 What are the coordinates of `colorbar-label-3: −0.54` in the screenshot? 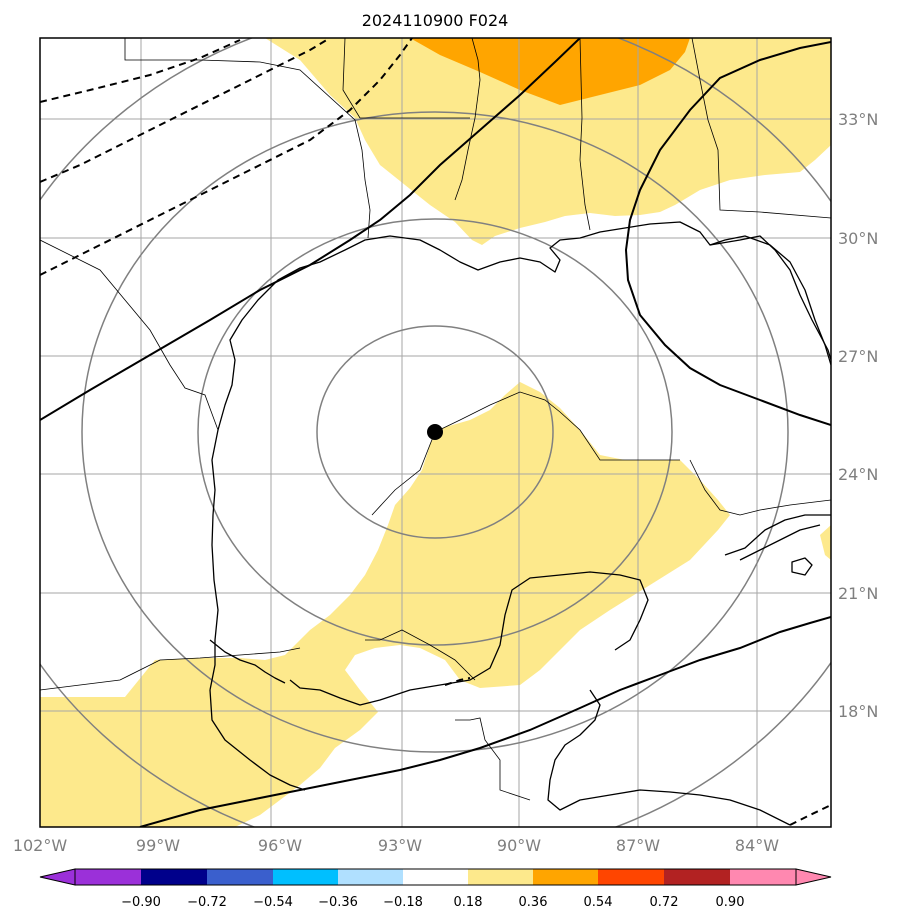 It's located at (273, 902).